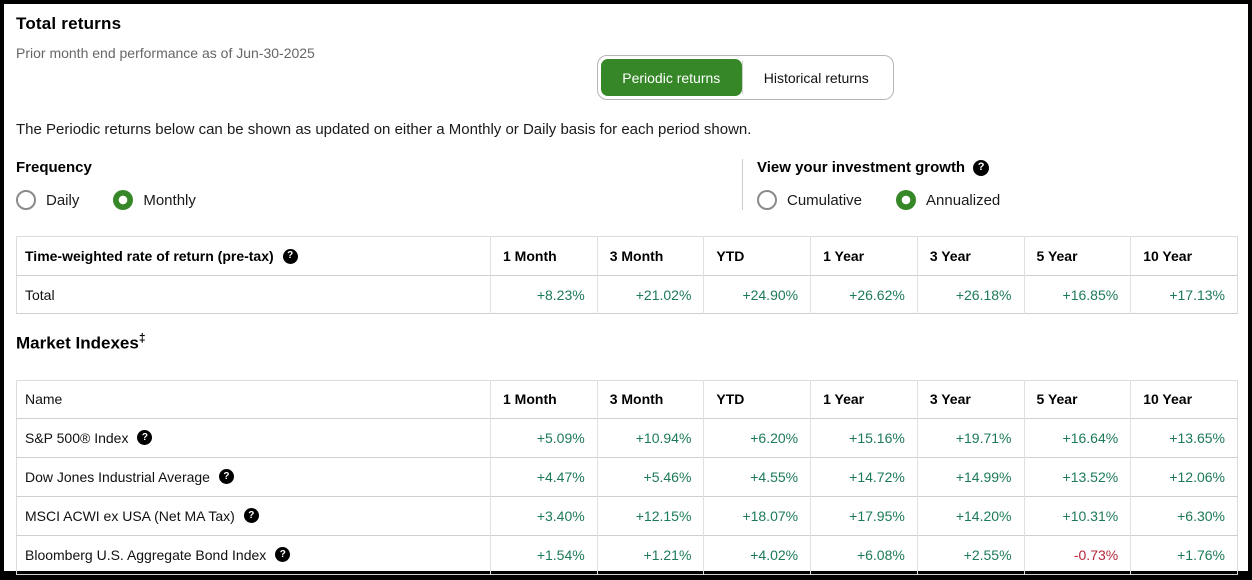  Describe the element at coordinates (1077, 438) in the screenshot. I see `return-value: +16.64%` at that location.